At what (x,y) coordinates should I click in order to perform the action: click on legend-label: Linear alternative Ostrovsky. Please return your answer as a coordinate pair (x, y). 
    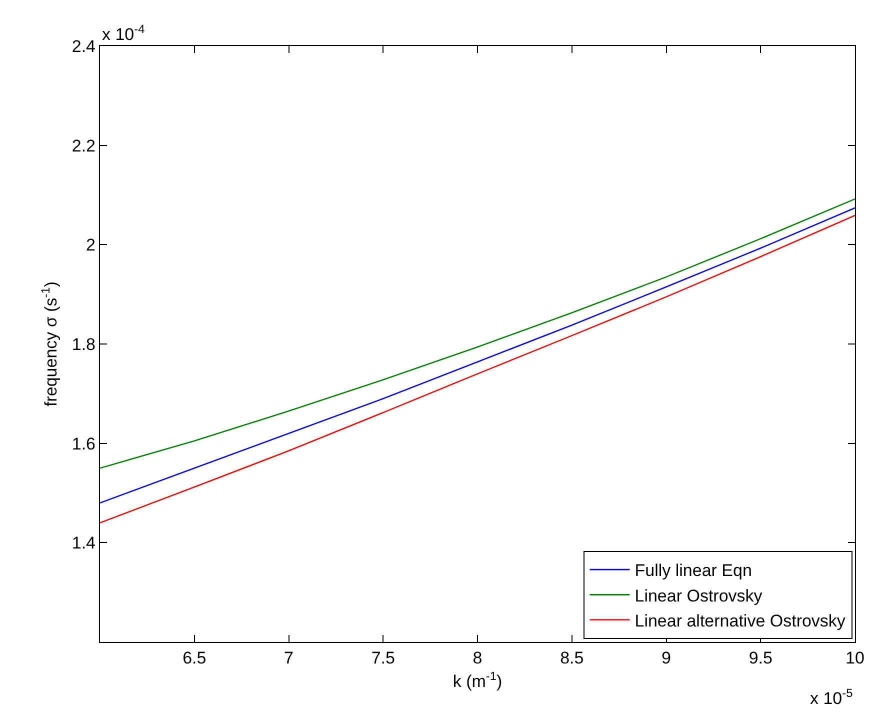
    Looking at the image, I should click on (740, 620).